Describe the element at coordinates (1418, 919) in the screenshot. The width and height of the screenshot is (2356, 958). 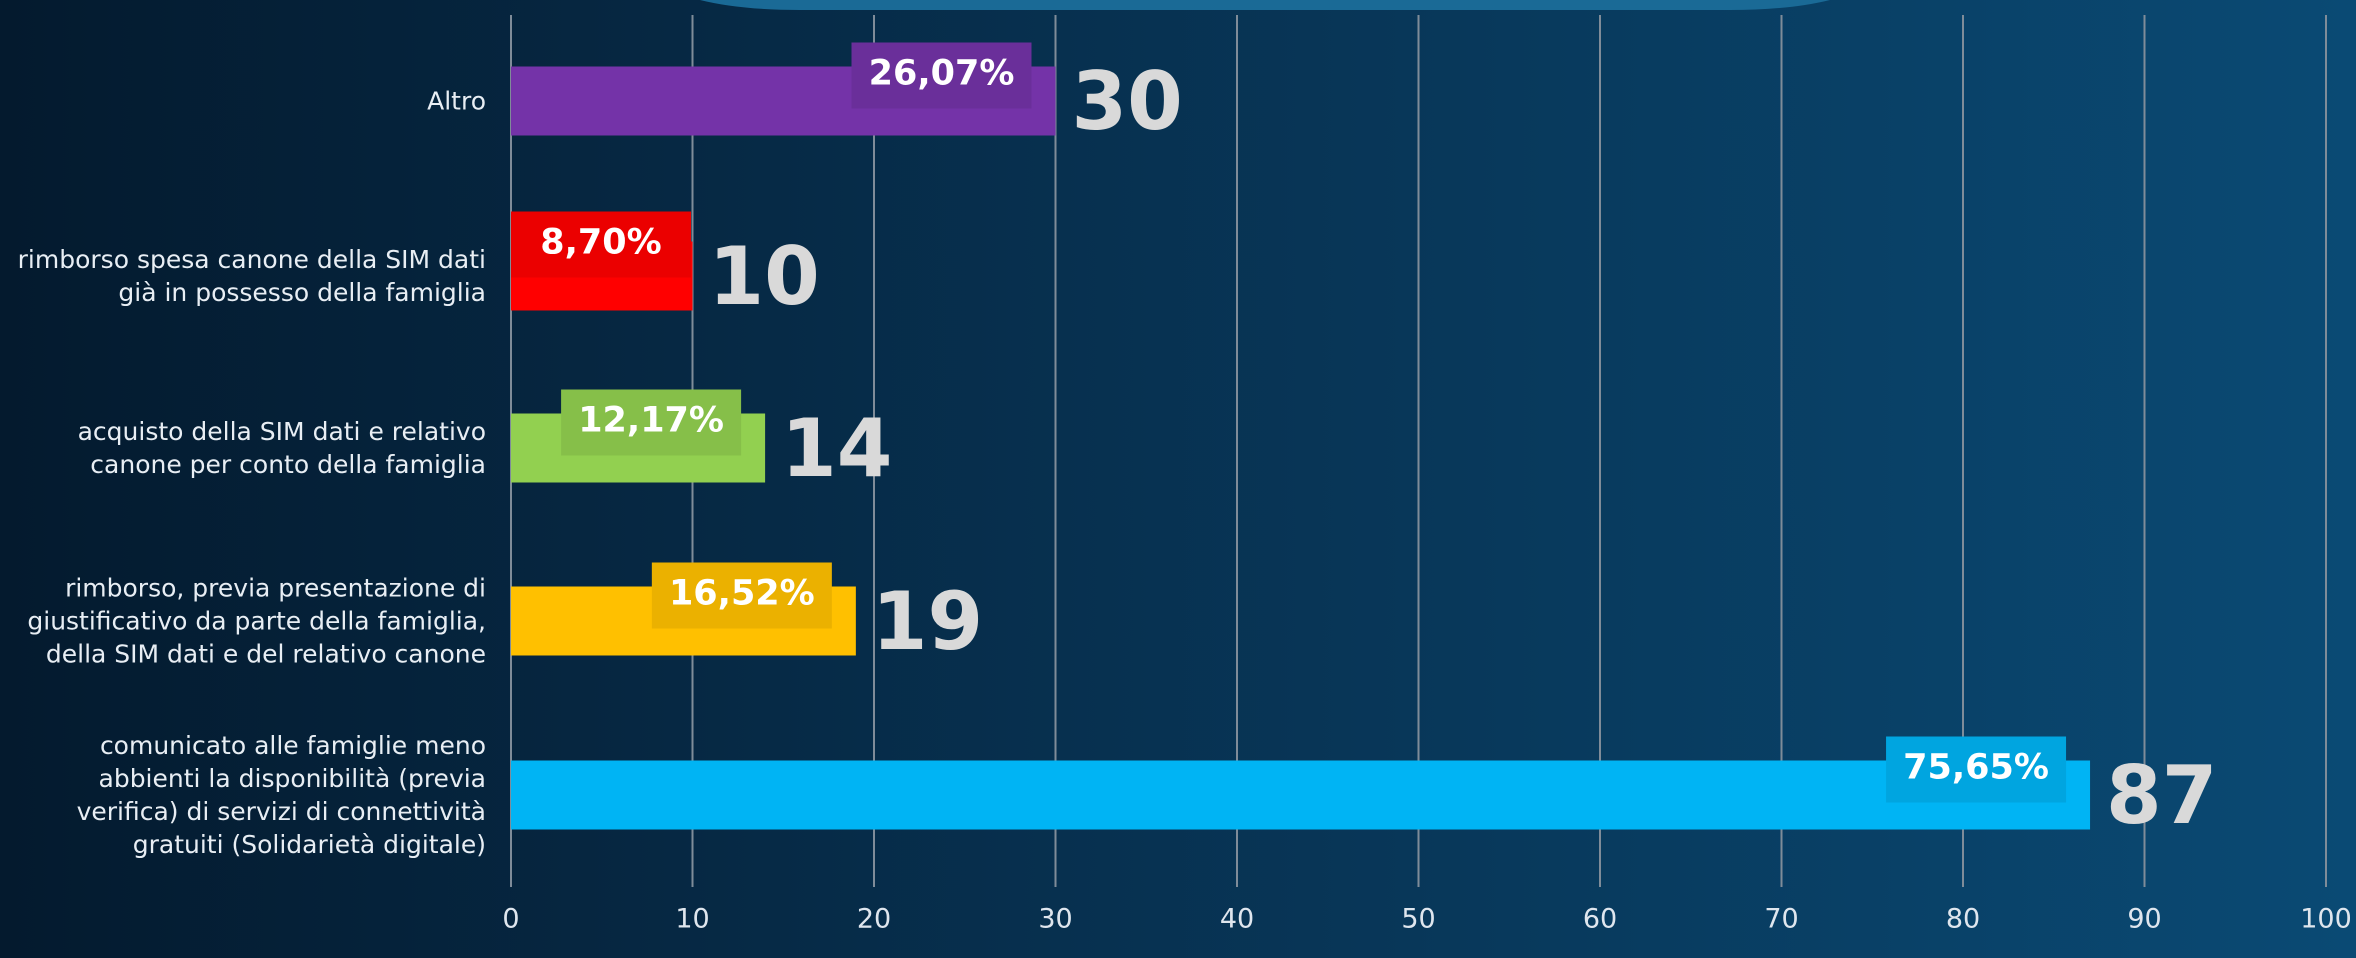
I see `x-tick-label: 50` at that location.